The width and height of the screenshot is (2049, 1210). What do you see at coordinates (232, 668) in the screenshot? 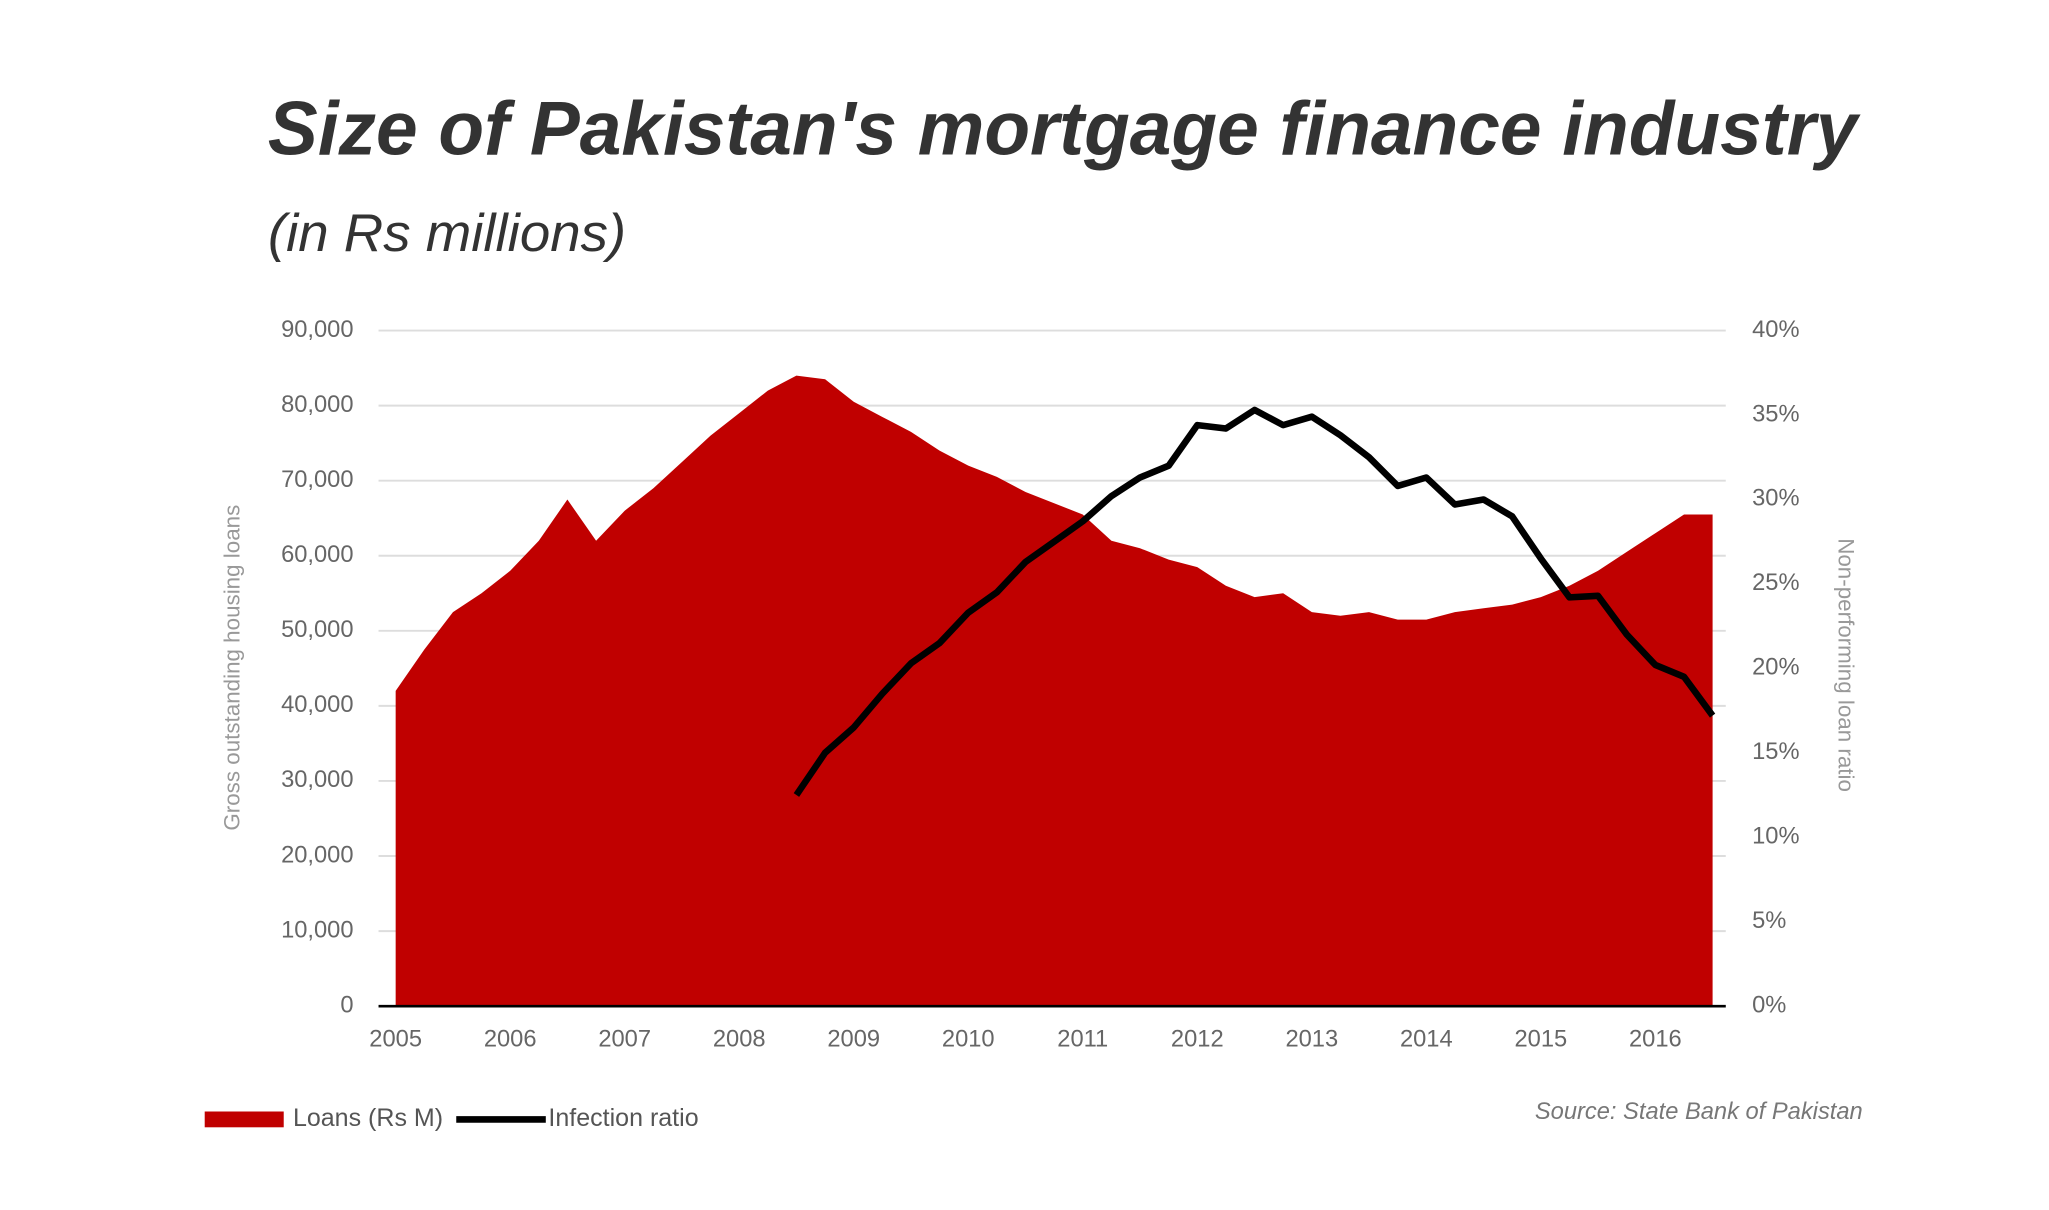
I see `y-axis-title: Gross outstanding housing loans` at bounding box center [232, 668].